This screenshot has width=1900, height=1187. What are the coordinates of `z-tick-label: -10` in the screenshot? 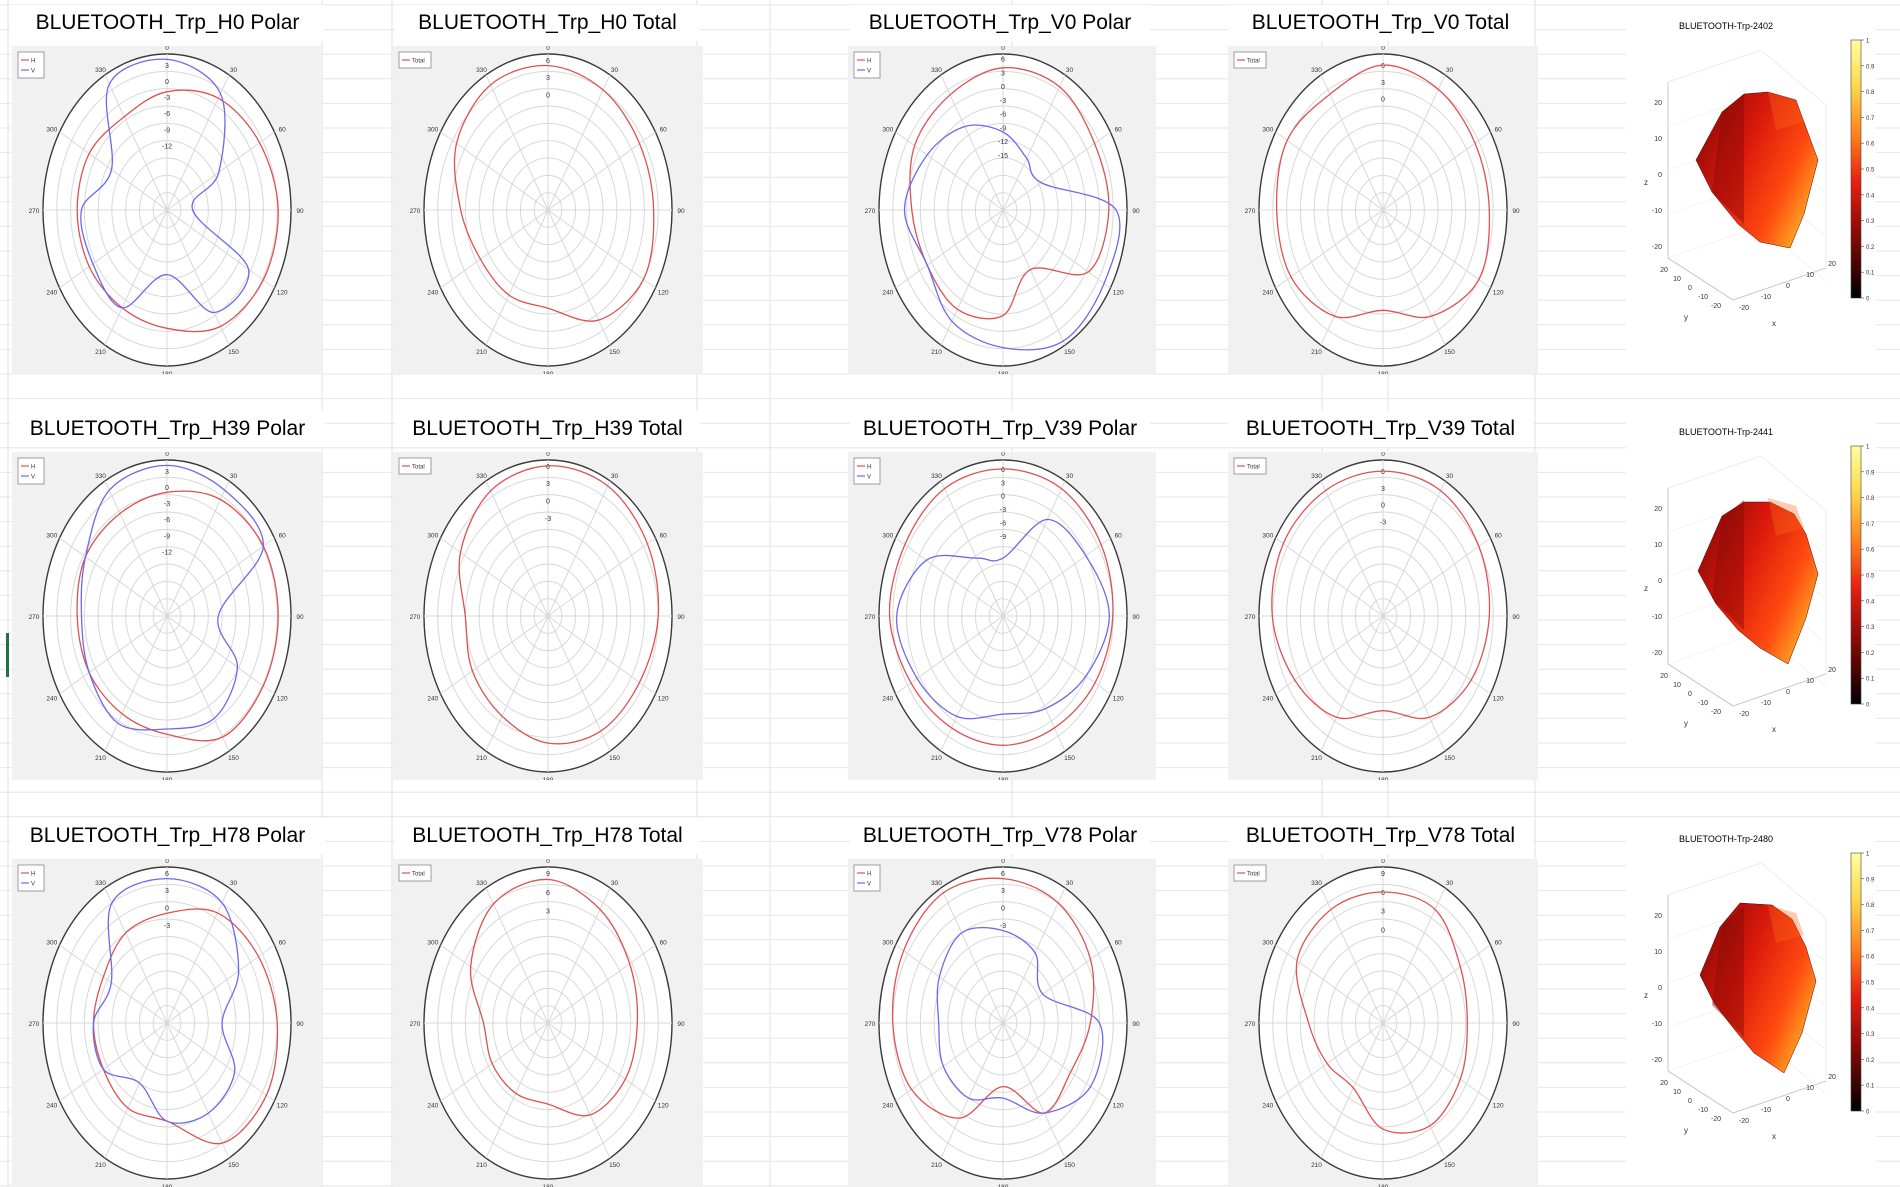 It's located at (1657, 617).